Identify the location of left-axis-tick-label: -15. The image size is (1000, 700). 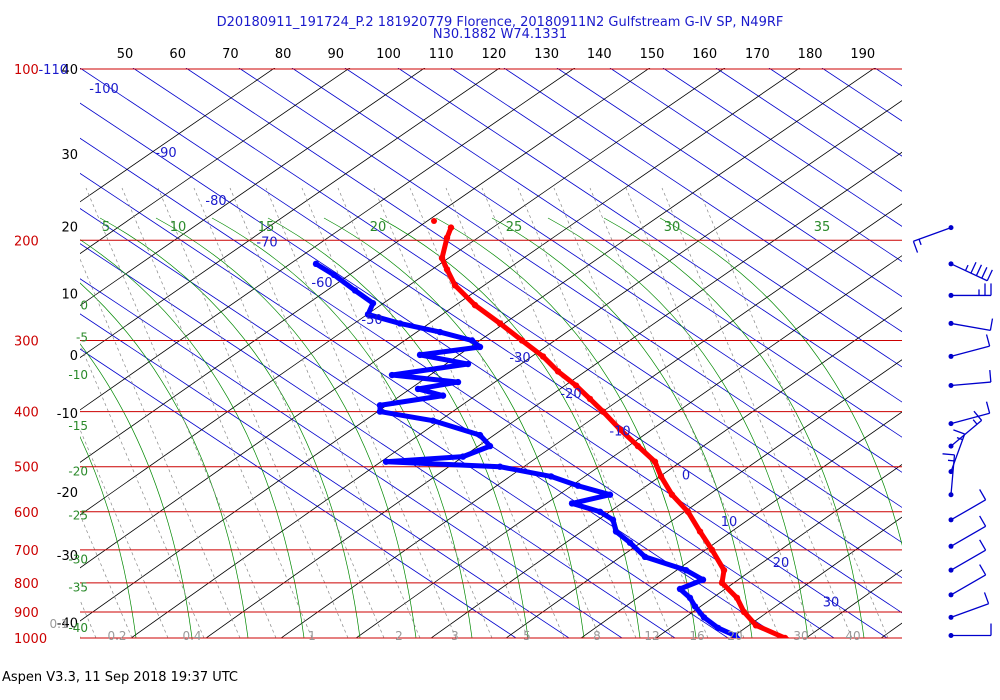
(78, 426).